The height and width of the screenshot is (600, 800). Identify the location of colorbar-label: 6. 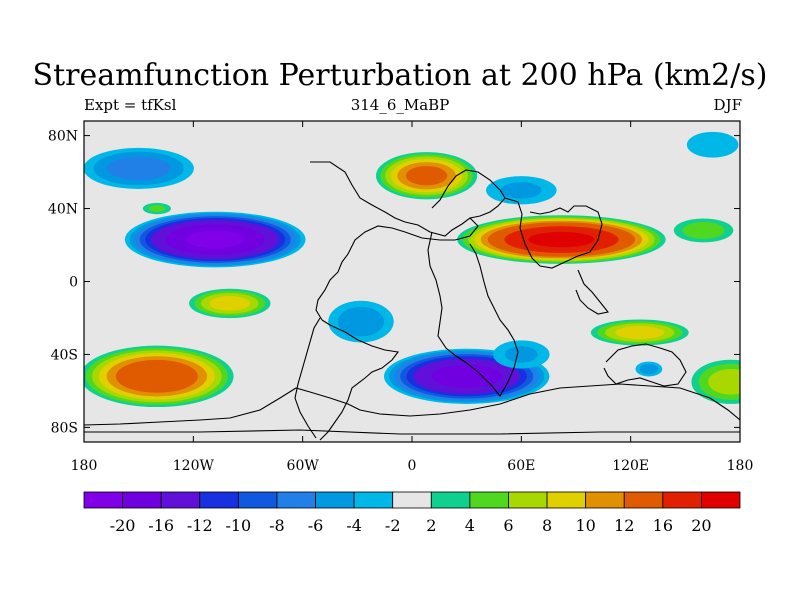
(508, 525).